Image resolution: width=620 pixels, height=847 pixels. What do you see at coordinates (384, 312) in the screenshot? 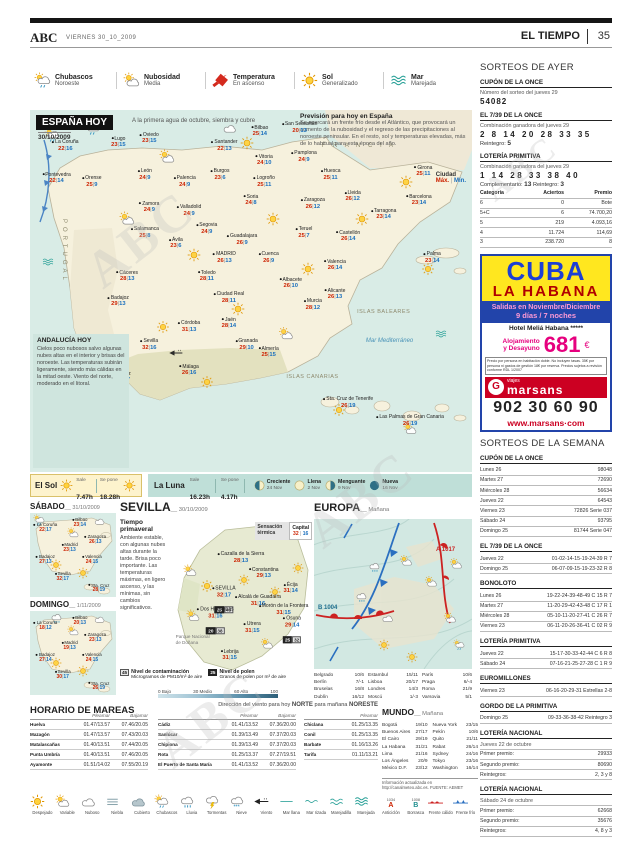
I see `label-baleares: ISLAS BALEARES` at bounding box center [384, 312].